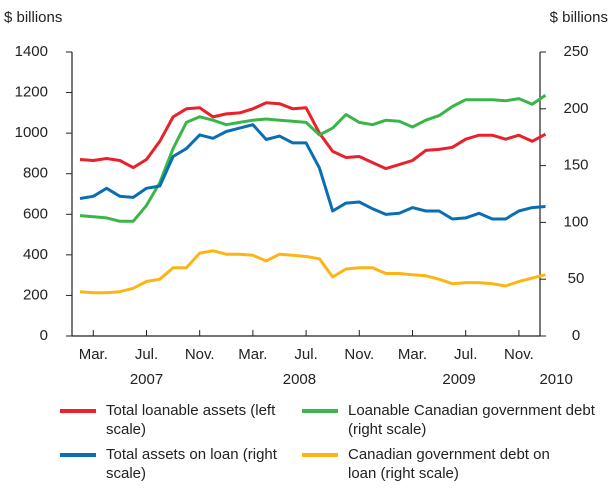 This screenshot has width=612, height=489. Describe the element at coordinates (35, 213) in the screenshot. I see `y-tick-label: 600` at that location.